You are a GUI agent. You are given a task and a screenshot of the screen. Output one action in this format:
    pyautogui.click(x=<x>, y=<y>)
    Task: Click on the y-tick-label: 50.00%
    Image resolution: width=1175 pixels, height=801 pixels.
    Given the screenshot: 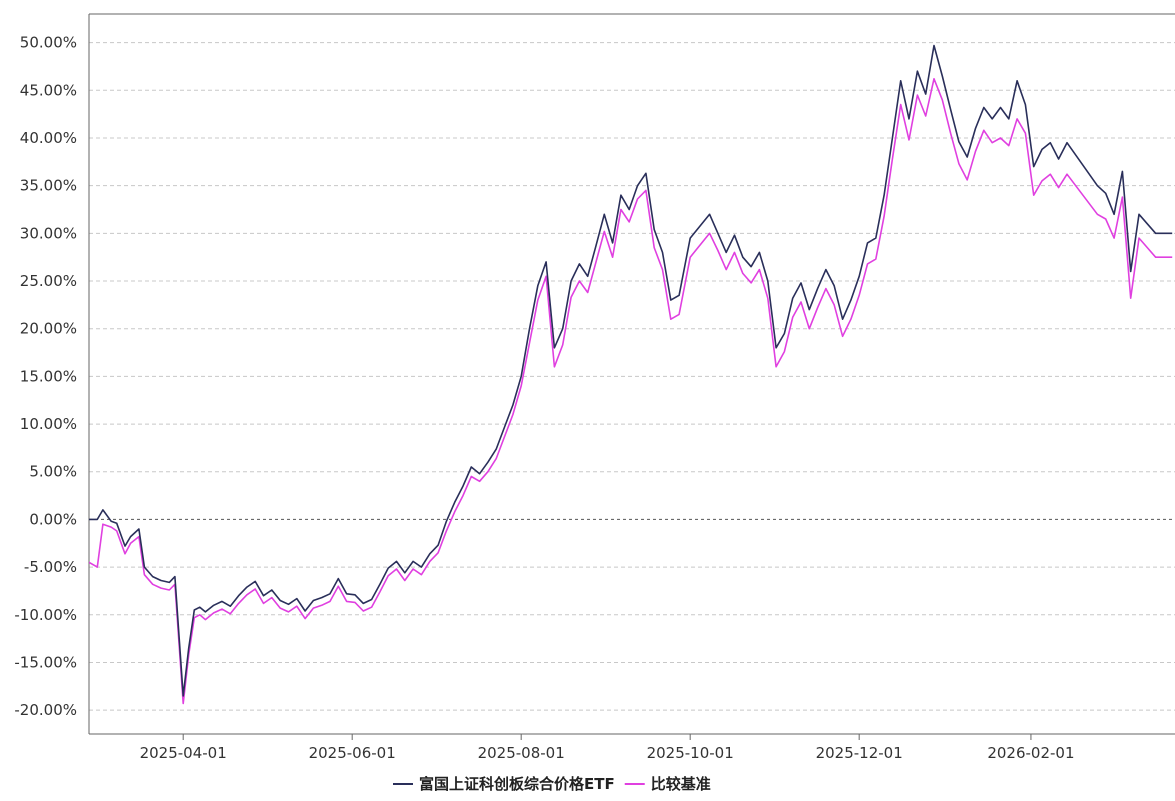 What is the action you would take?
    pyautogui.click(x=48, y=43)
    